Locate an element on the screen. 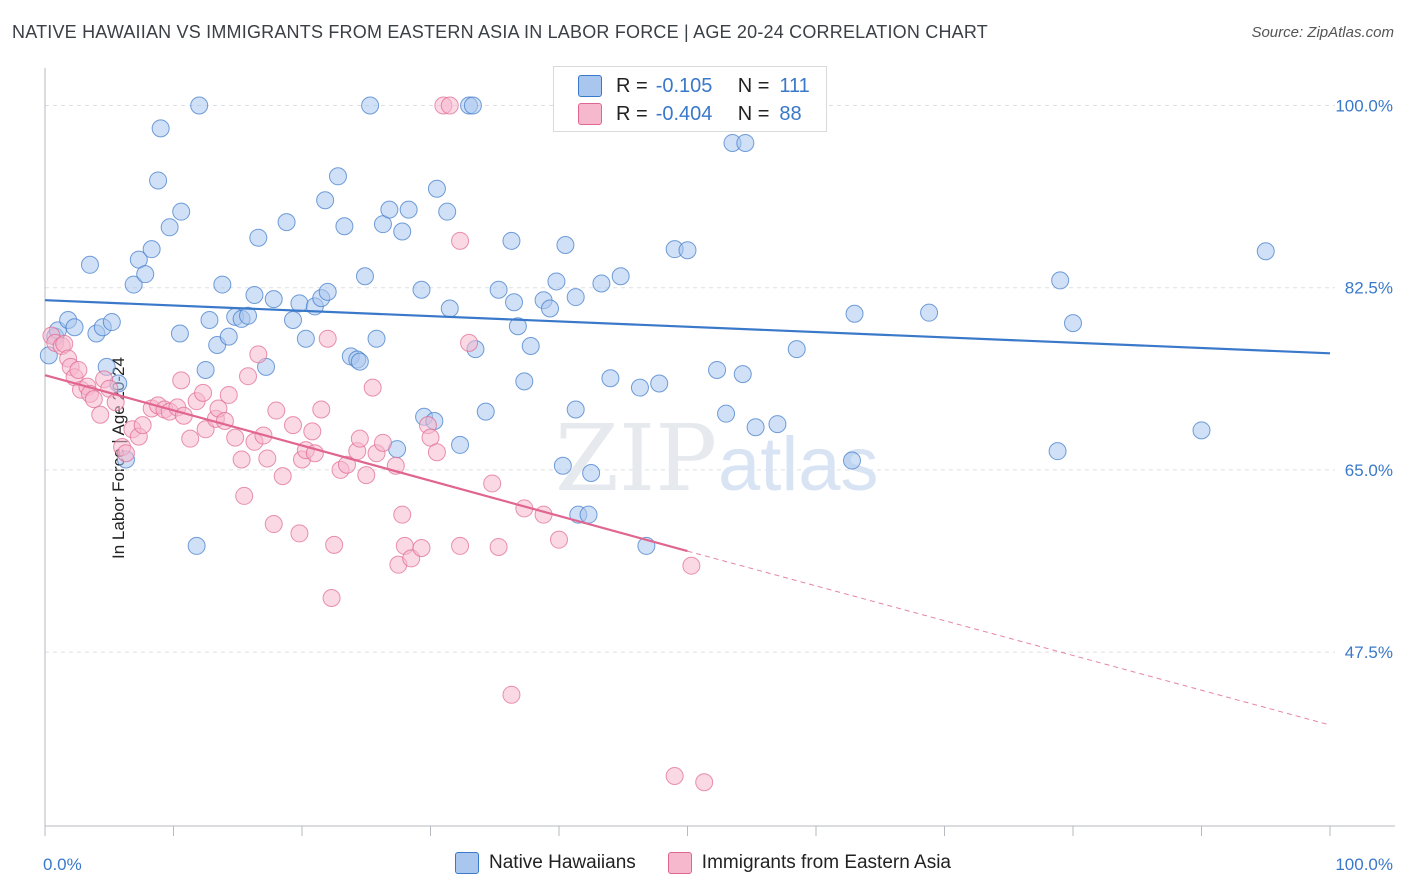  legend-swatch-blue is located at coordinates (467, 863).